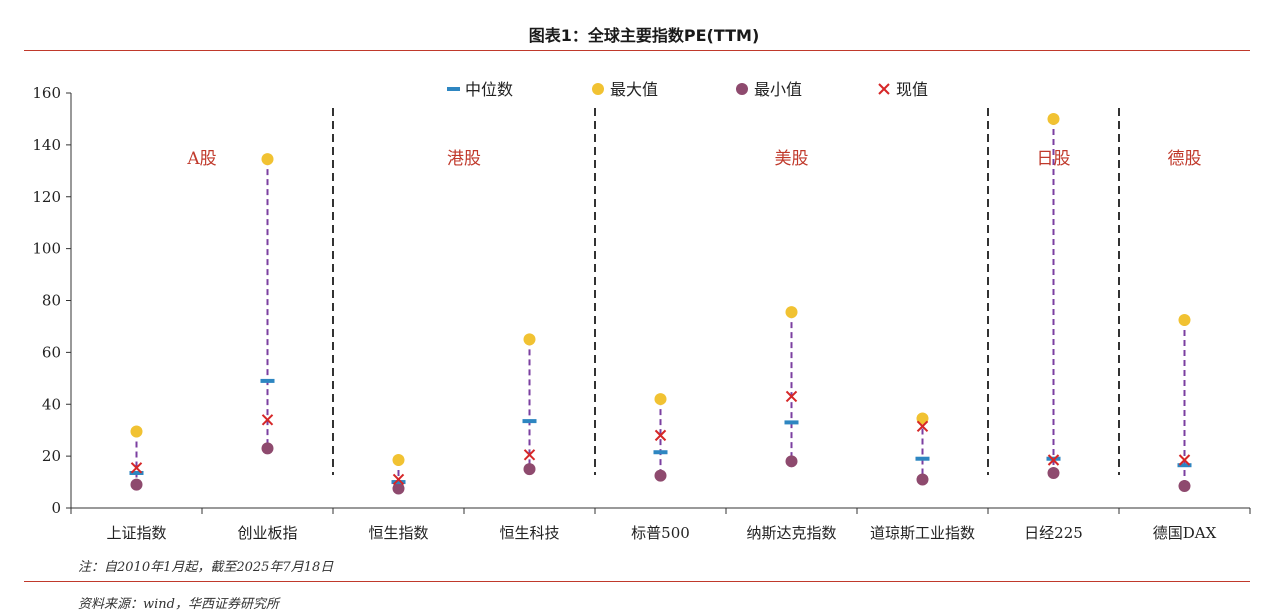  What do you see at coordinates (51, 456) in the screenshot?
I see `y-tick-label: 20` at bounding box center [51, 456].